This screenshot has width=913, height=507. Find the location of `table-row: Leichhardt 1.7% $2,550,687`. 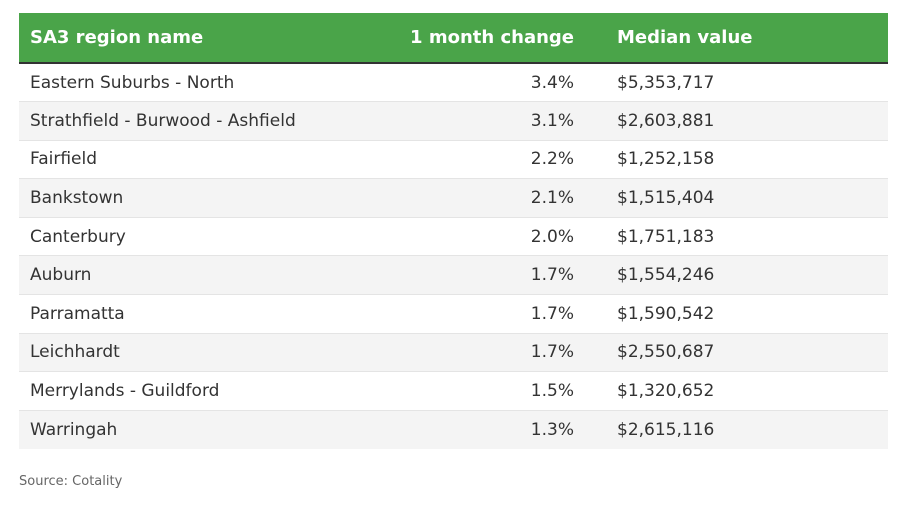

table-row: Leichhardt 1.7% $2,550,687 is located at coordinates (453, 353).